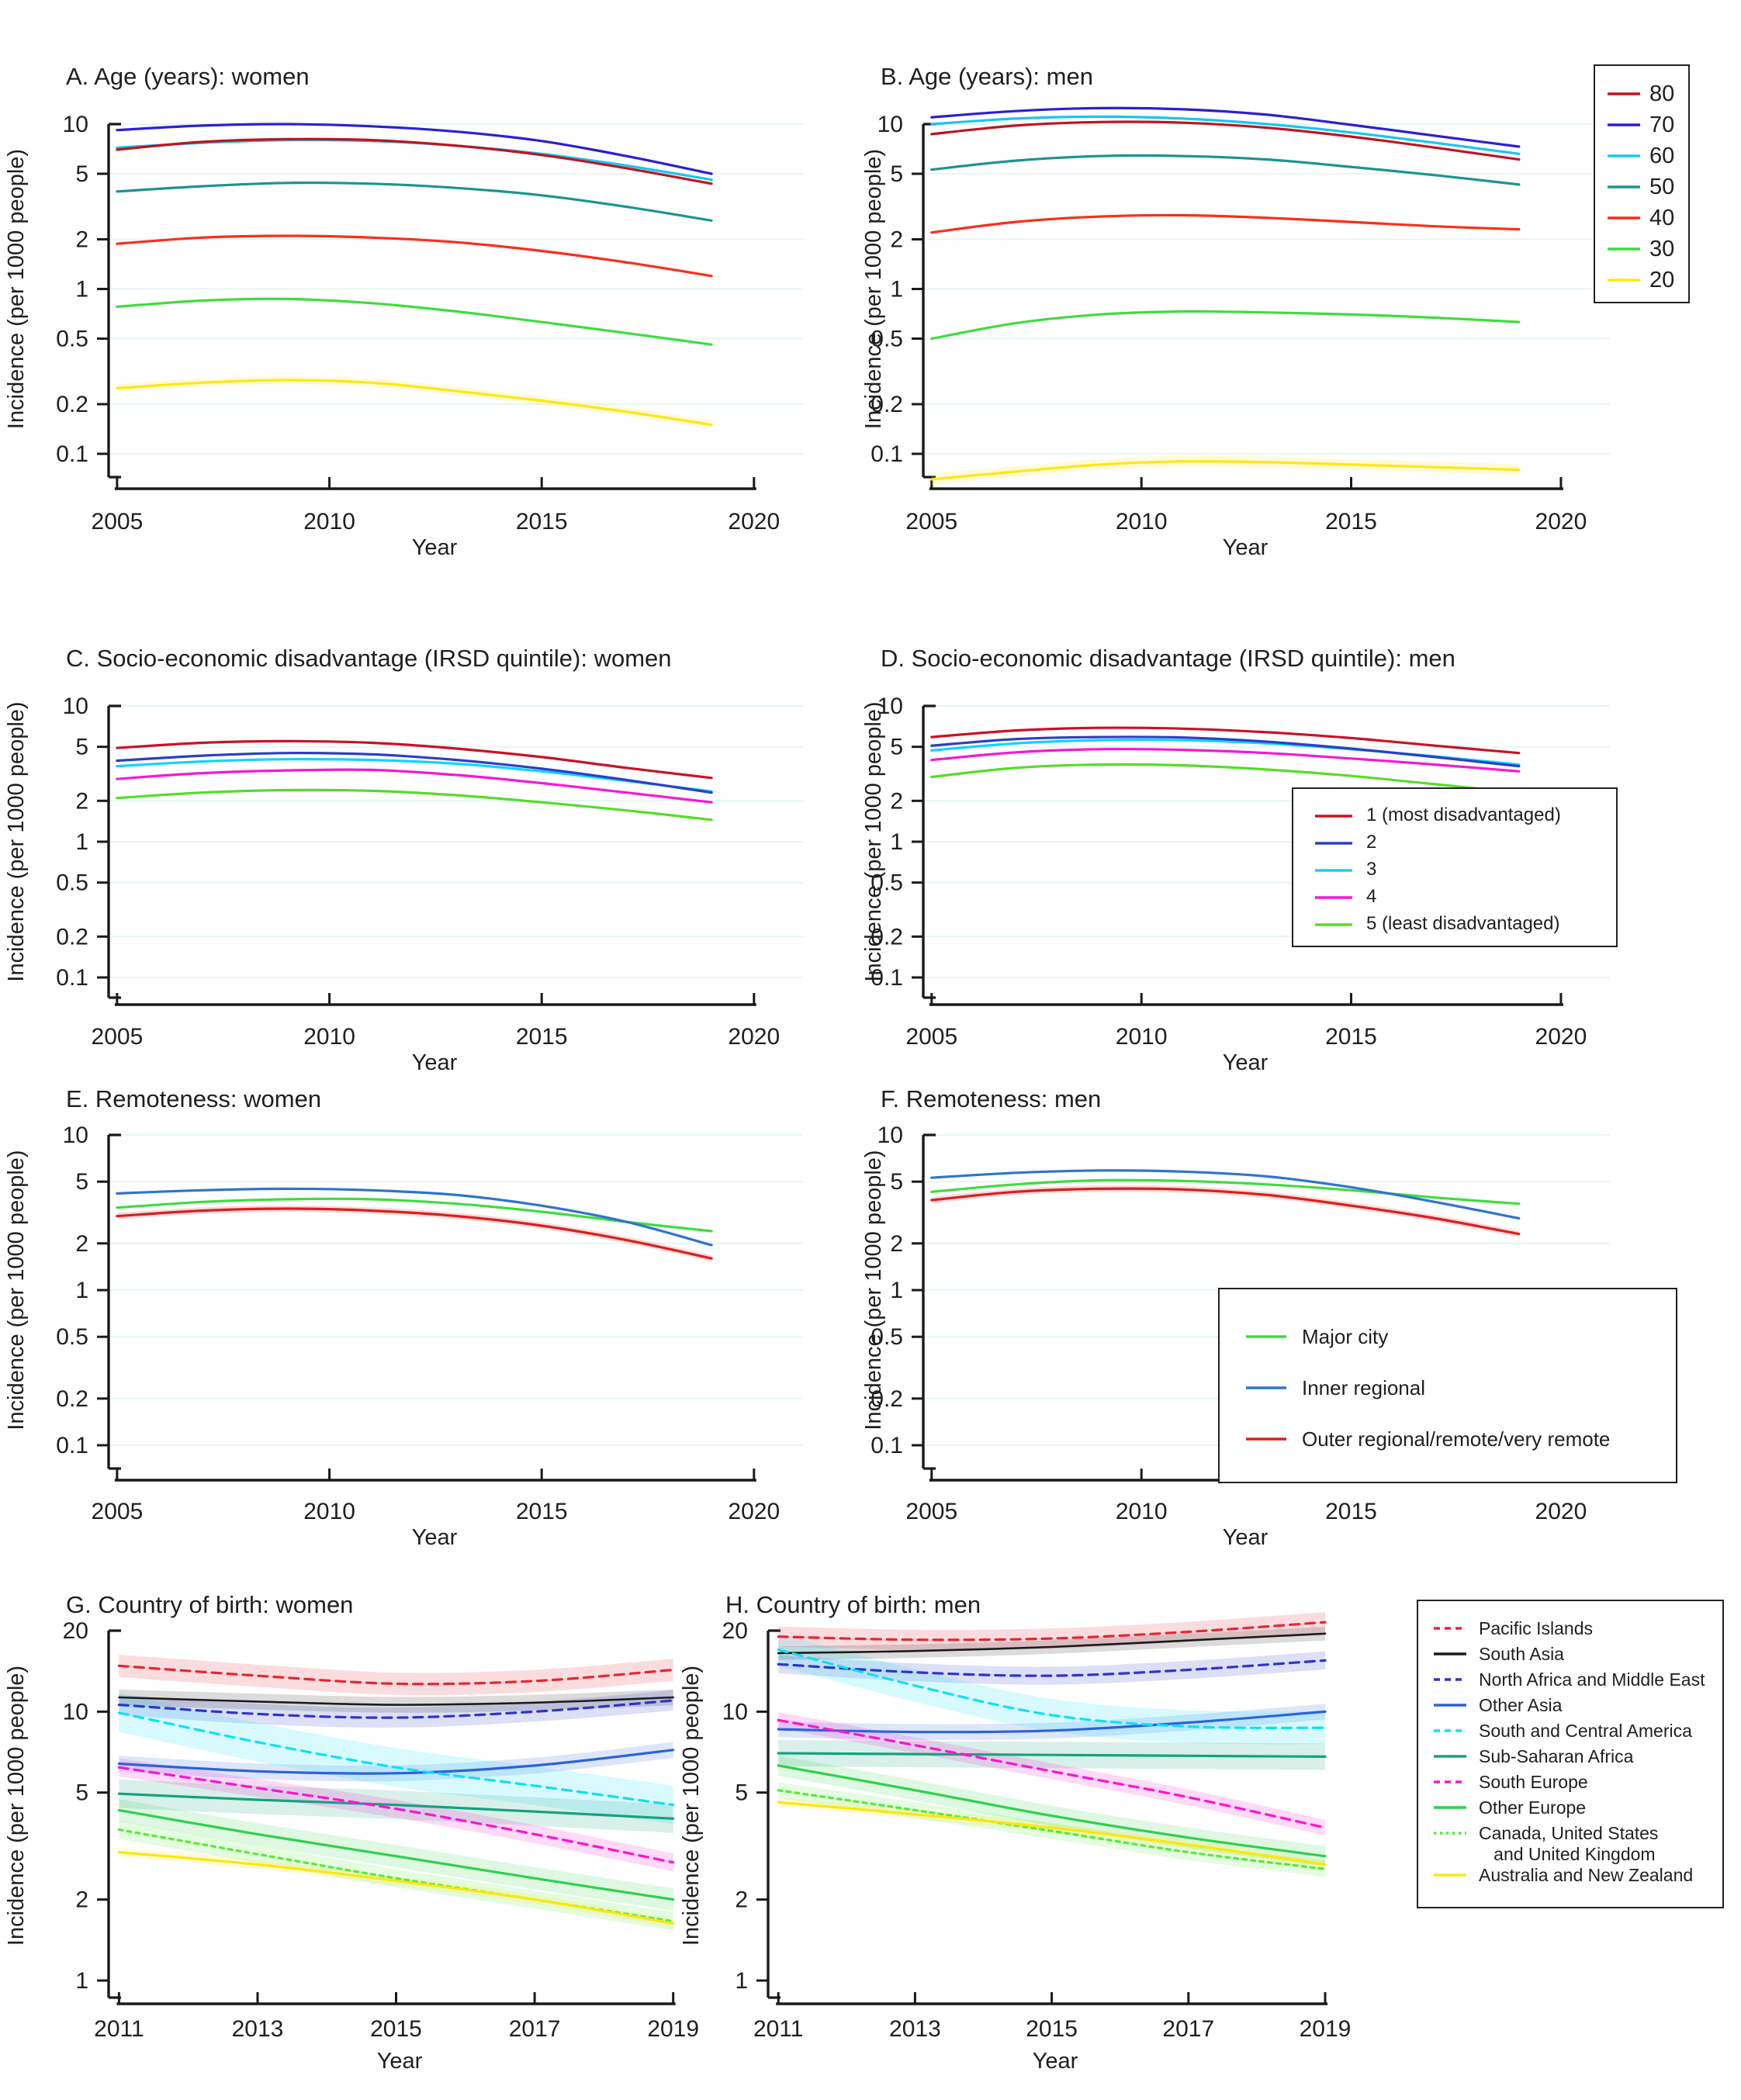  Describe the element at coordinates (1521, 1705) in the screenshot. I see `legend-label: Other Asia` at that location.